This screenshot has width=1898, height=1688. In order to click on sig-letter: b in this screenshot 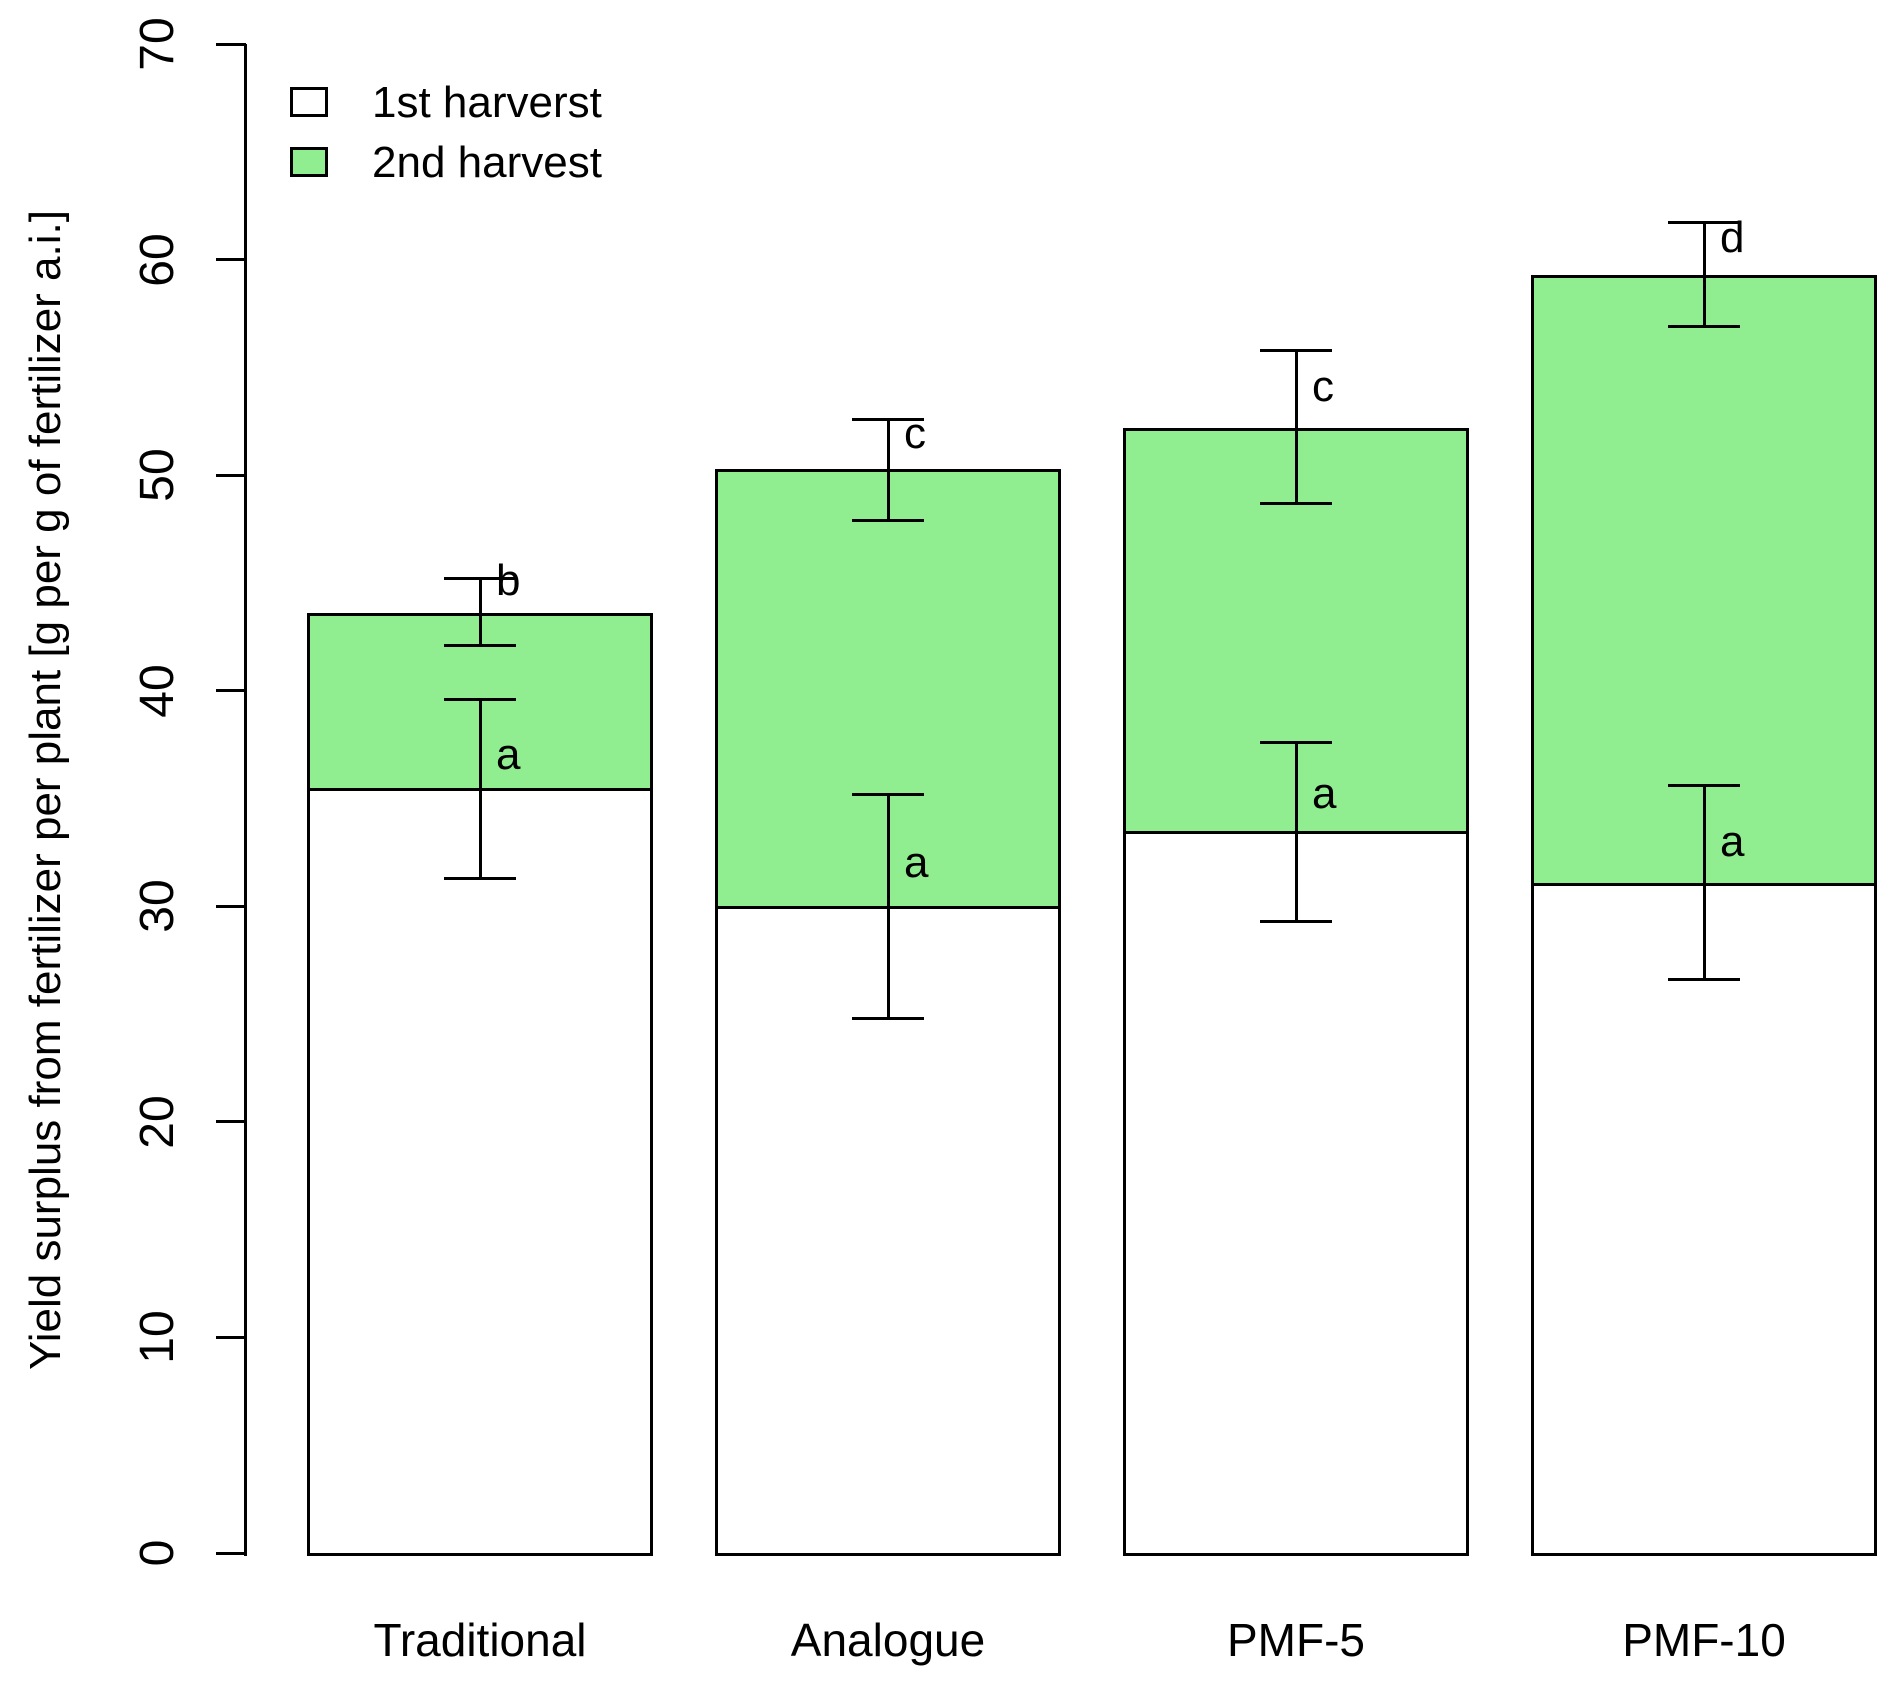, I will do `click(508, 580)`.